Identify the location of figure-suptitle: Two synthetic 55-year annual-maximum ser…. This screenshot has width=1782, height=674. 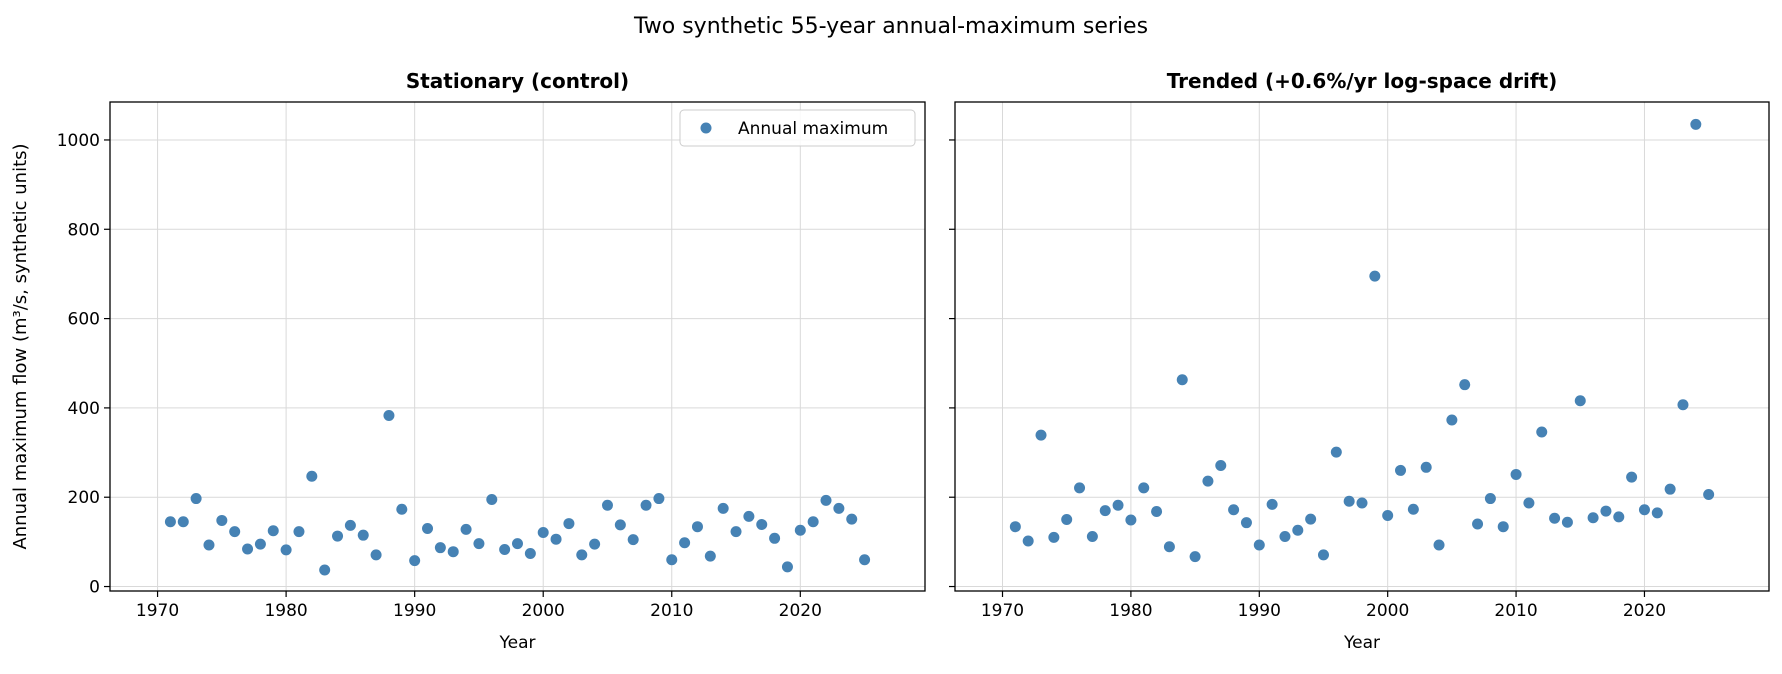
(890, 26).